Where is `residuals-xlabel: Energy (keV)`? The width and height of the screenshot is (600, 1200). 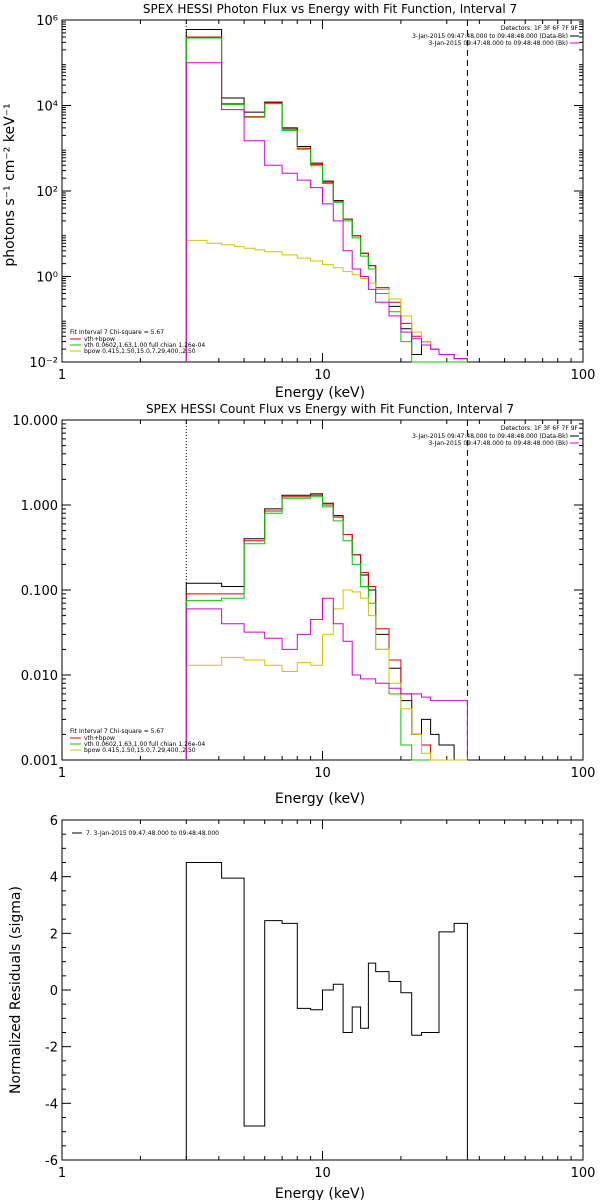
residuals-xlabel: Energy (keV) is located at coordinates (320, 1193).